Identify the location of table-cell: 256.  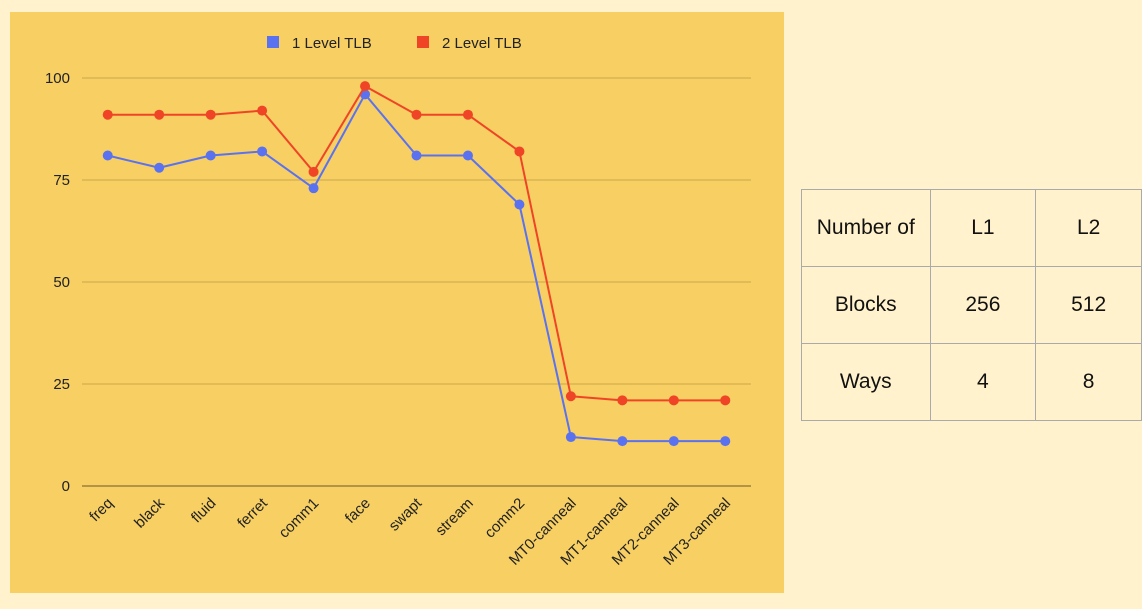
(983, 305).